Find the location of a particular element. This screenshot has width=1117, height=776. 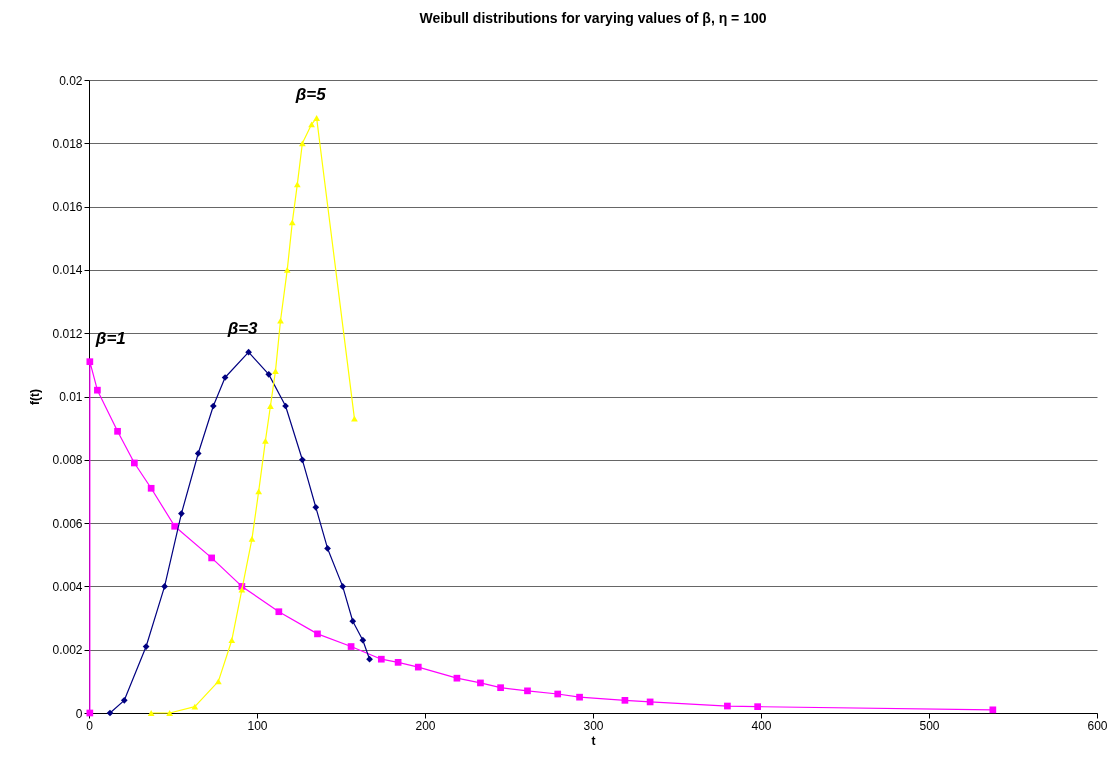

y-tick-label: 0.014 is located at coordinates (67, 270).